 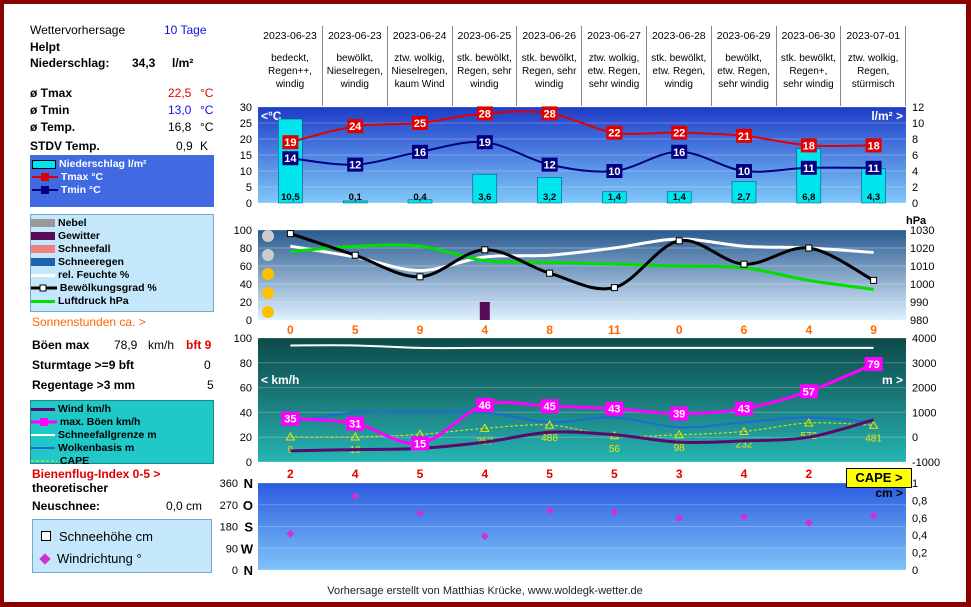 What do you see at coordinates (919, 536) in the screenshot?
I see `snow-ytick: 0,4` at bounding box center [919, 536].